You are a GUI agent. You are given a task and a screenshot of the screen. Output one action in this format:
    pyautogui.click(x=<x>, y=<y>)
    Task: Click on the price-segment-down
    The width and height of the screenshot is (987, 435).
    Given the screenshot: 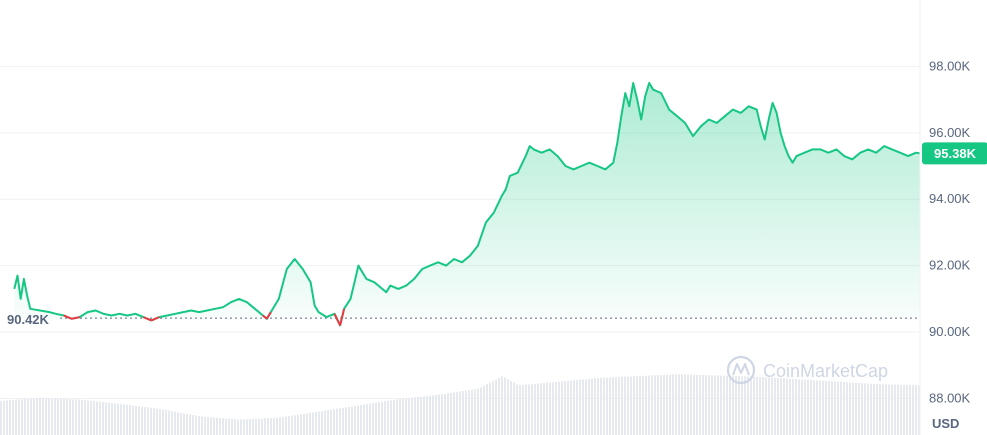 What is the action you would take?
    pyautogui.click(x=342, y=317)
    